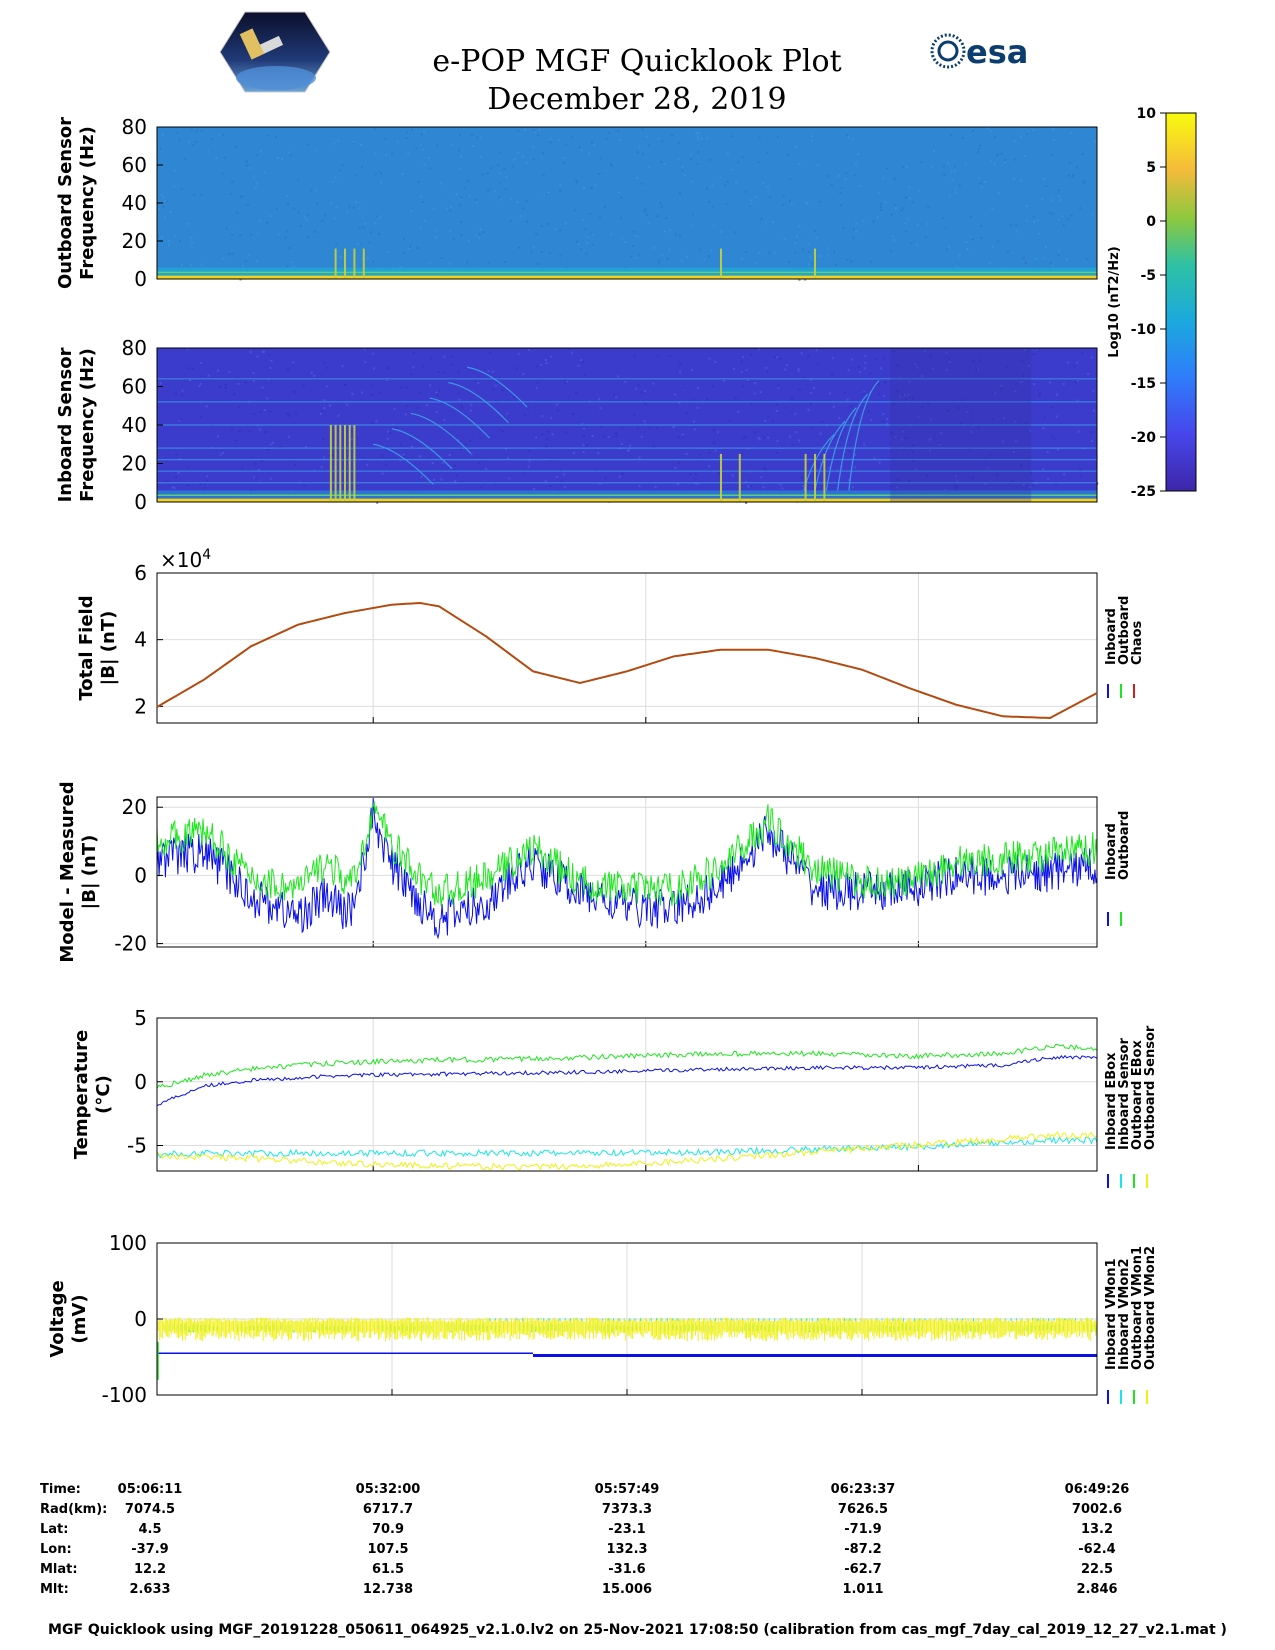  I want to click on voltage-ytick-label: -100, so click(124, 1395).